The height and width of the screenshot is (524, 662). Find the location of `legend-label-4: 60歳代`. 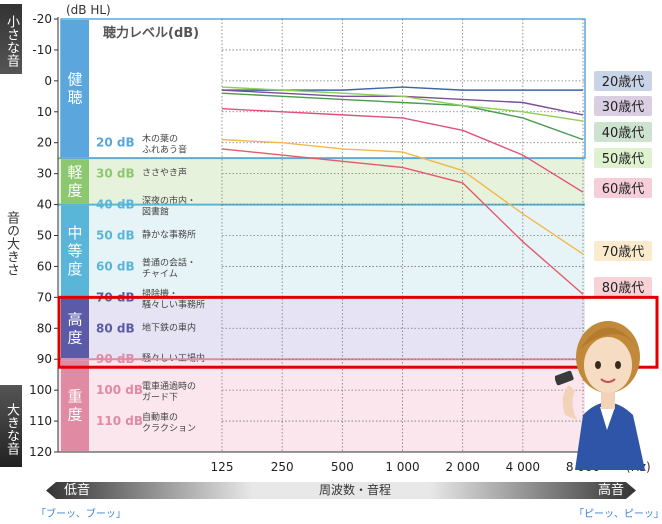

legend-label-4: 60歳代 is located at coordinates (623, 189).